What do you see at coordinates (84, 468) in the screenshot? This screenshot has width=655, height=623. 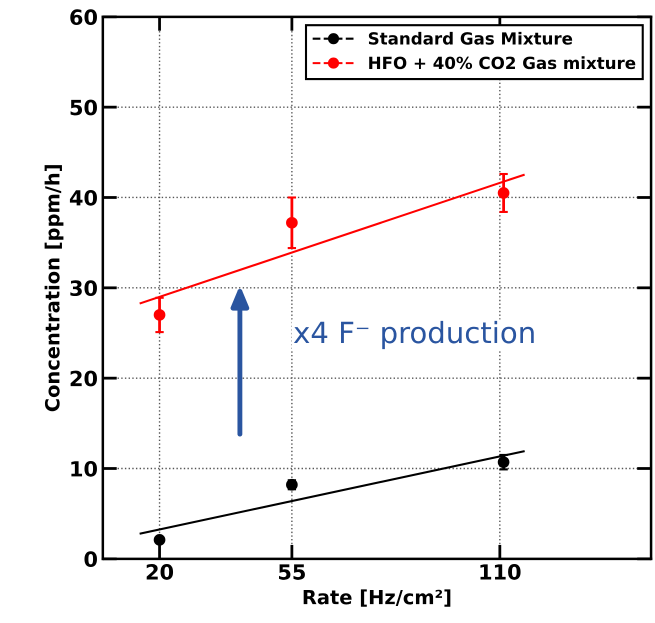 I see `y-tick-label: 10` at bounding box center [84, 468].